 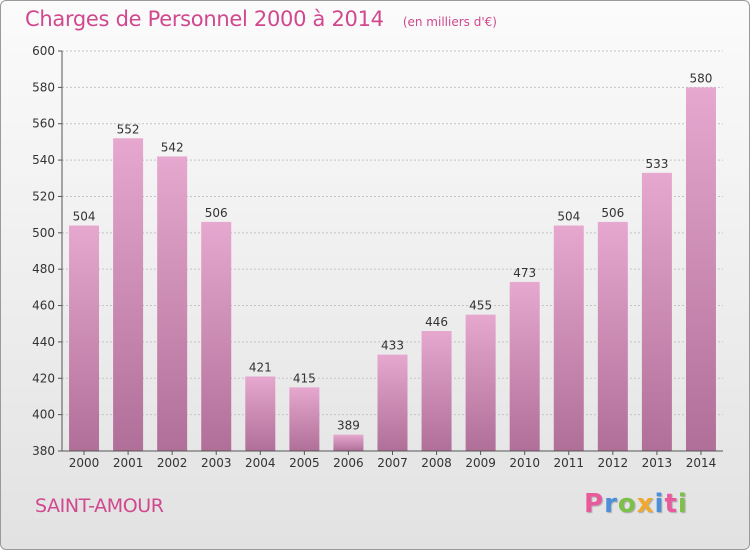 What do you see at coordinates (701, 78) in the screenshot?
I see `bar-value-label: 580` at bounding box center [701, 78].